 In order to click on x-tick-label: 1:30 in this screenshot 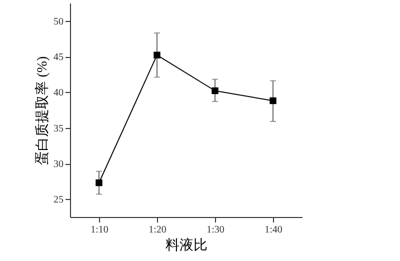, I will do `click(215, 230)`.